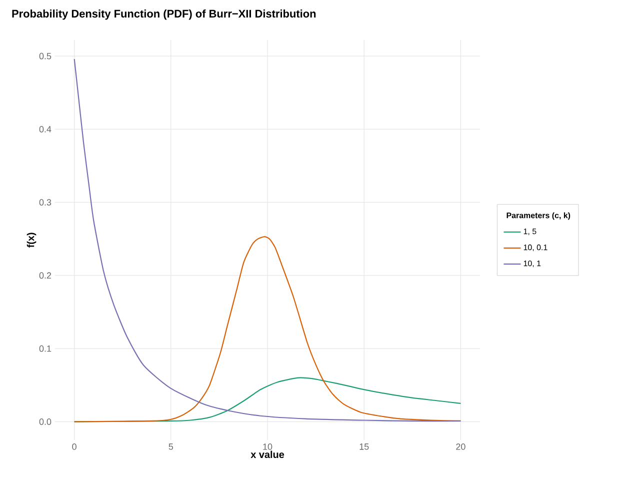 The image size is (635, 478). I want to click on x-tick-label: 15, so click(364, 447).